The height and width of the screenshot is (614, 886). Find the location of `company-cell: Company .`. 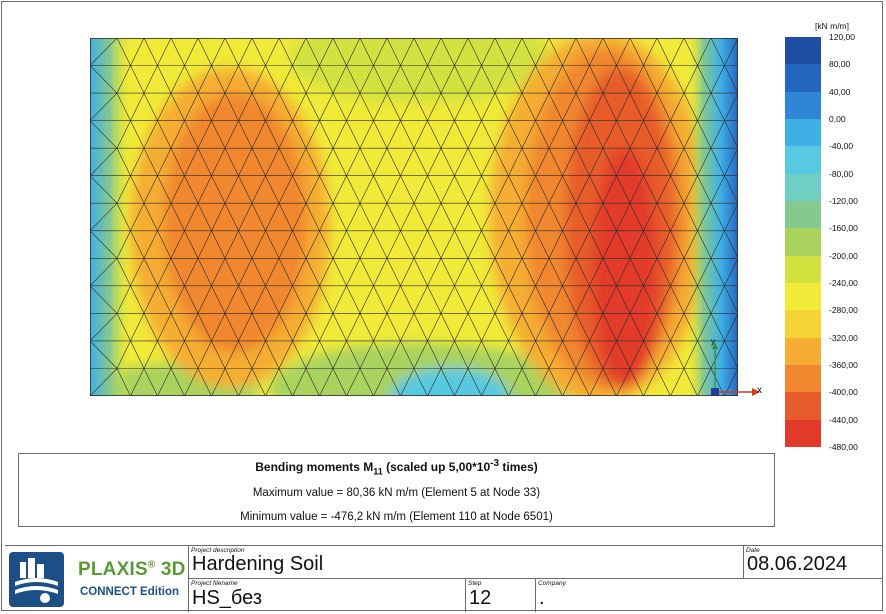

company-cell: Company . is located at coordinates (709, 595).